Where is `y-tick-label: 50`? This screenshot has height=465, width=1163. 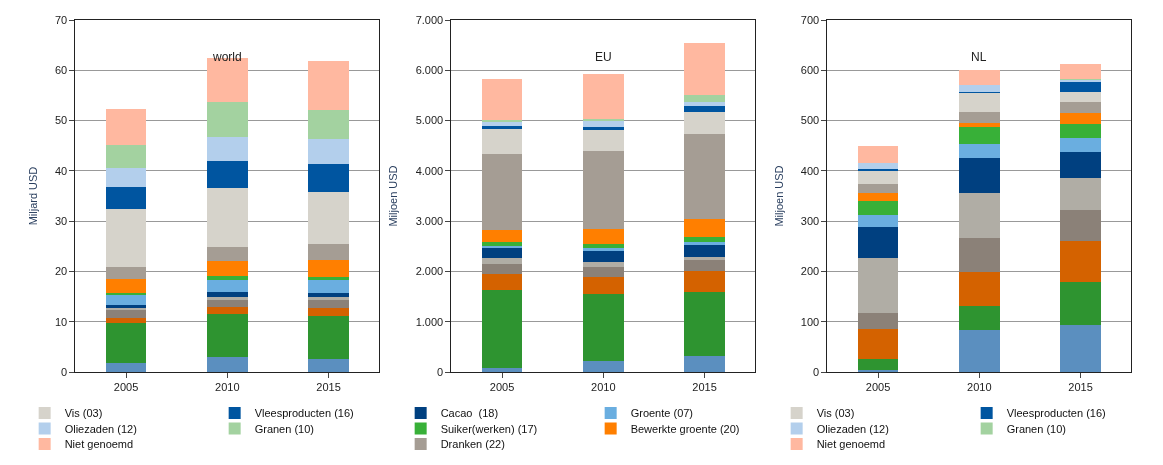
y-tick-label: 50 is located at coordinates (61, 120).